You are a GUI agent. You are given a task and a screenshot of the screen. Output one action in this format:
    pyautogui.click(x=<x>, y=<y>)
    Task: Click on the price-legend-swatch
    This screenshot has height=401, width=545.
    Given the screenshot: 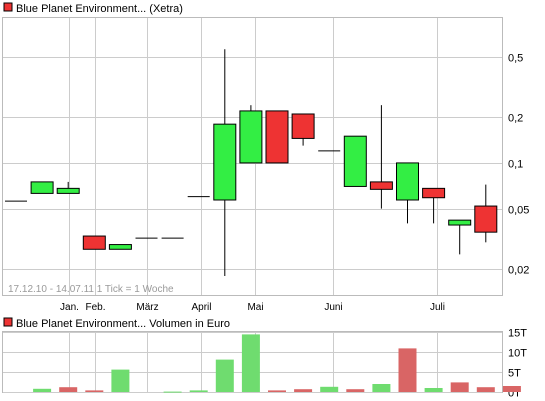 What is the action you would take?
    pyautogui.click(x=8, y=7)
    